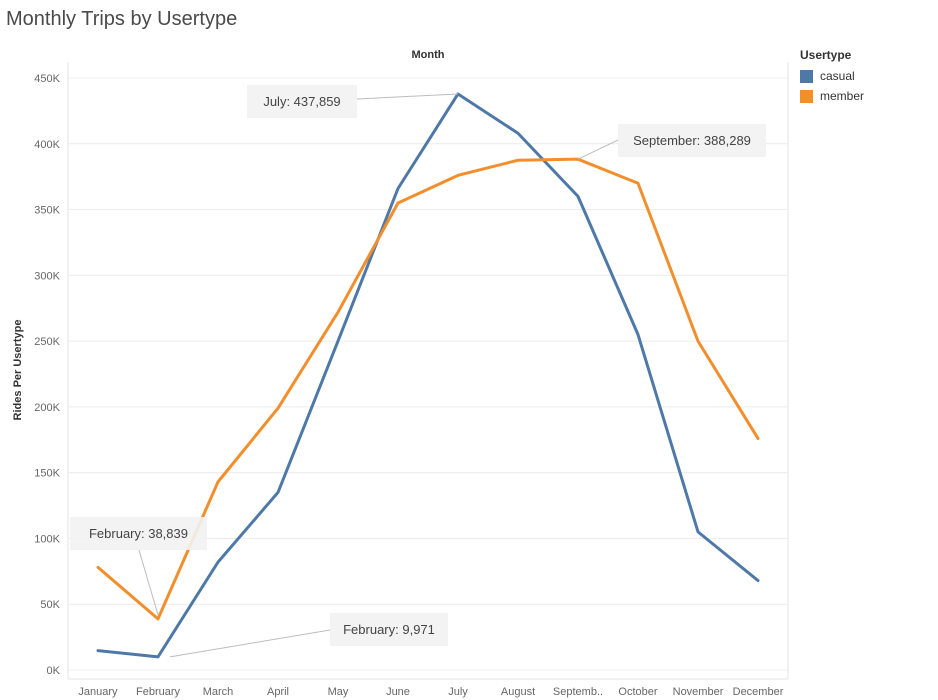  Describe the element at coordinates (278, 692) in the screenshot. I see `x-tick-label: April` at that location.